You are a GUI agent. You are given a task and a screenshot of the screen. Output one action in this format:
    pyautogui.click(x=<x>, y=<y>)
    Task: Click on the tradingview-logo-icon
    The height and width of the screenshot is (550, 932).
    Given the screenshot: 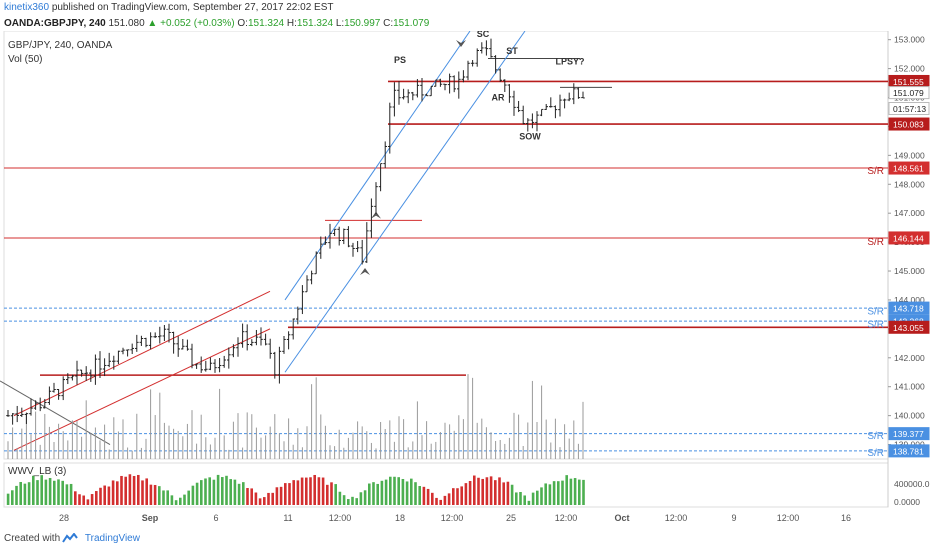 What is the action you would take?
    pyautogui.click(x=70, y=538)
    